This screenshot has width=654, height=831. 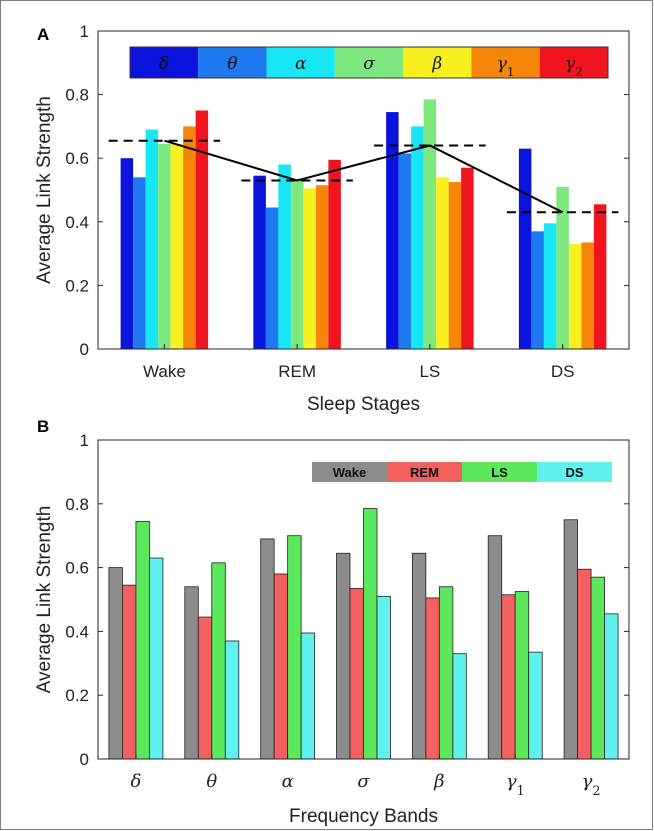 What do you see at coordinates (308, 696) in the screenshot?
I see `bar-b-s3-c2` at bounding box center [308, 696].